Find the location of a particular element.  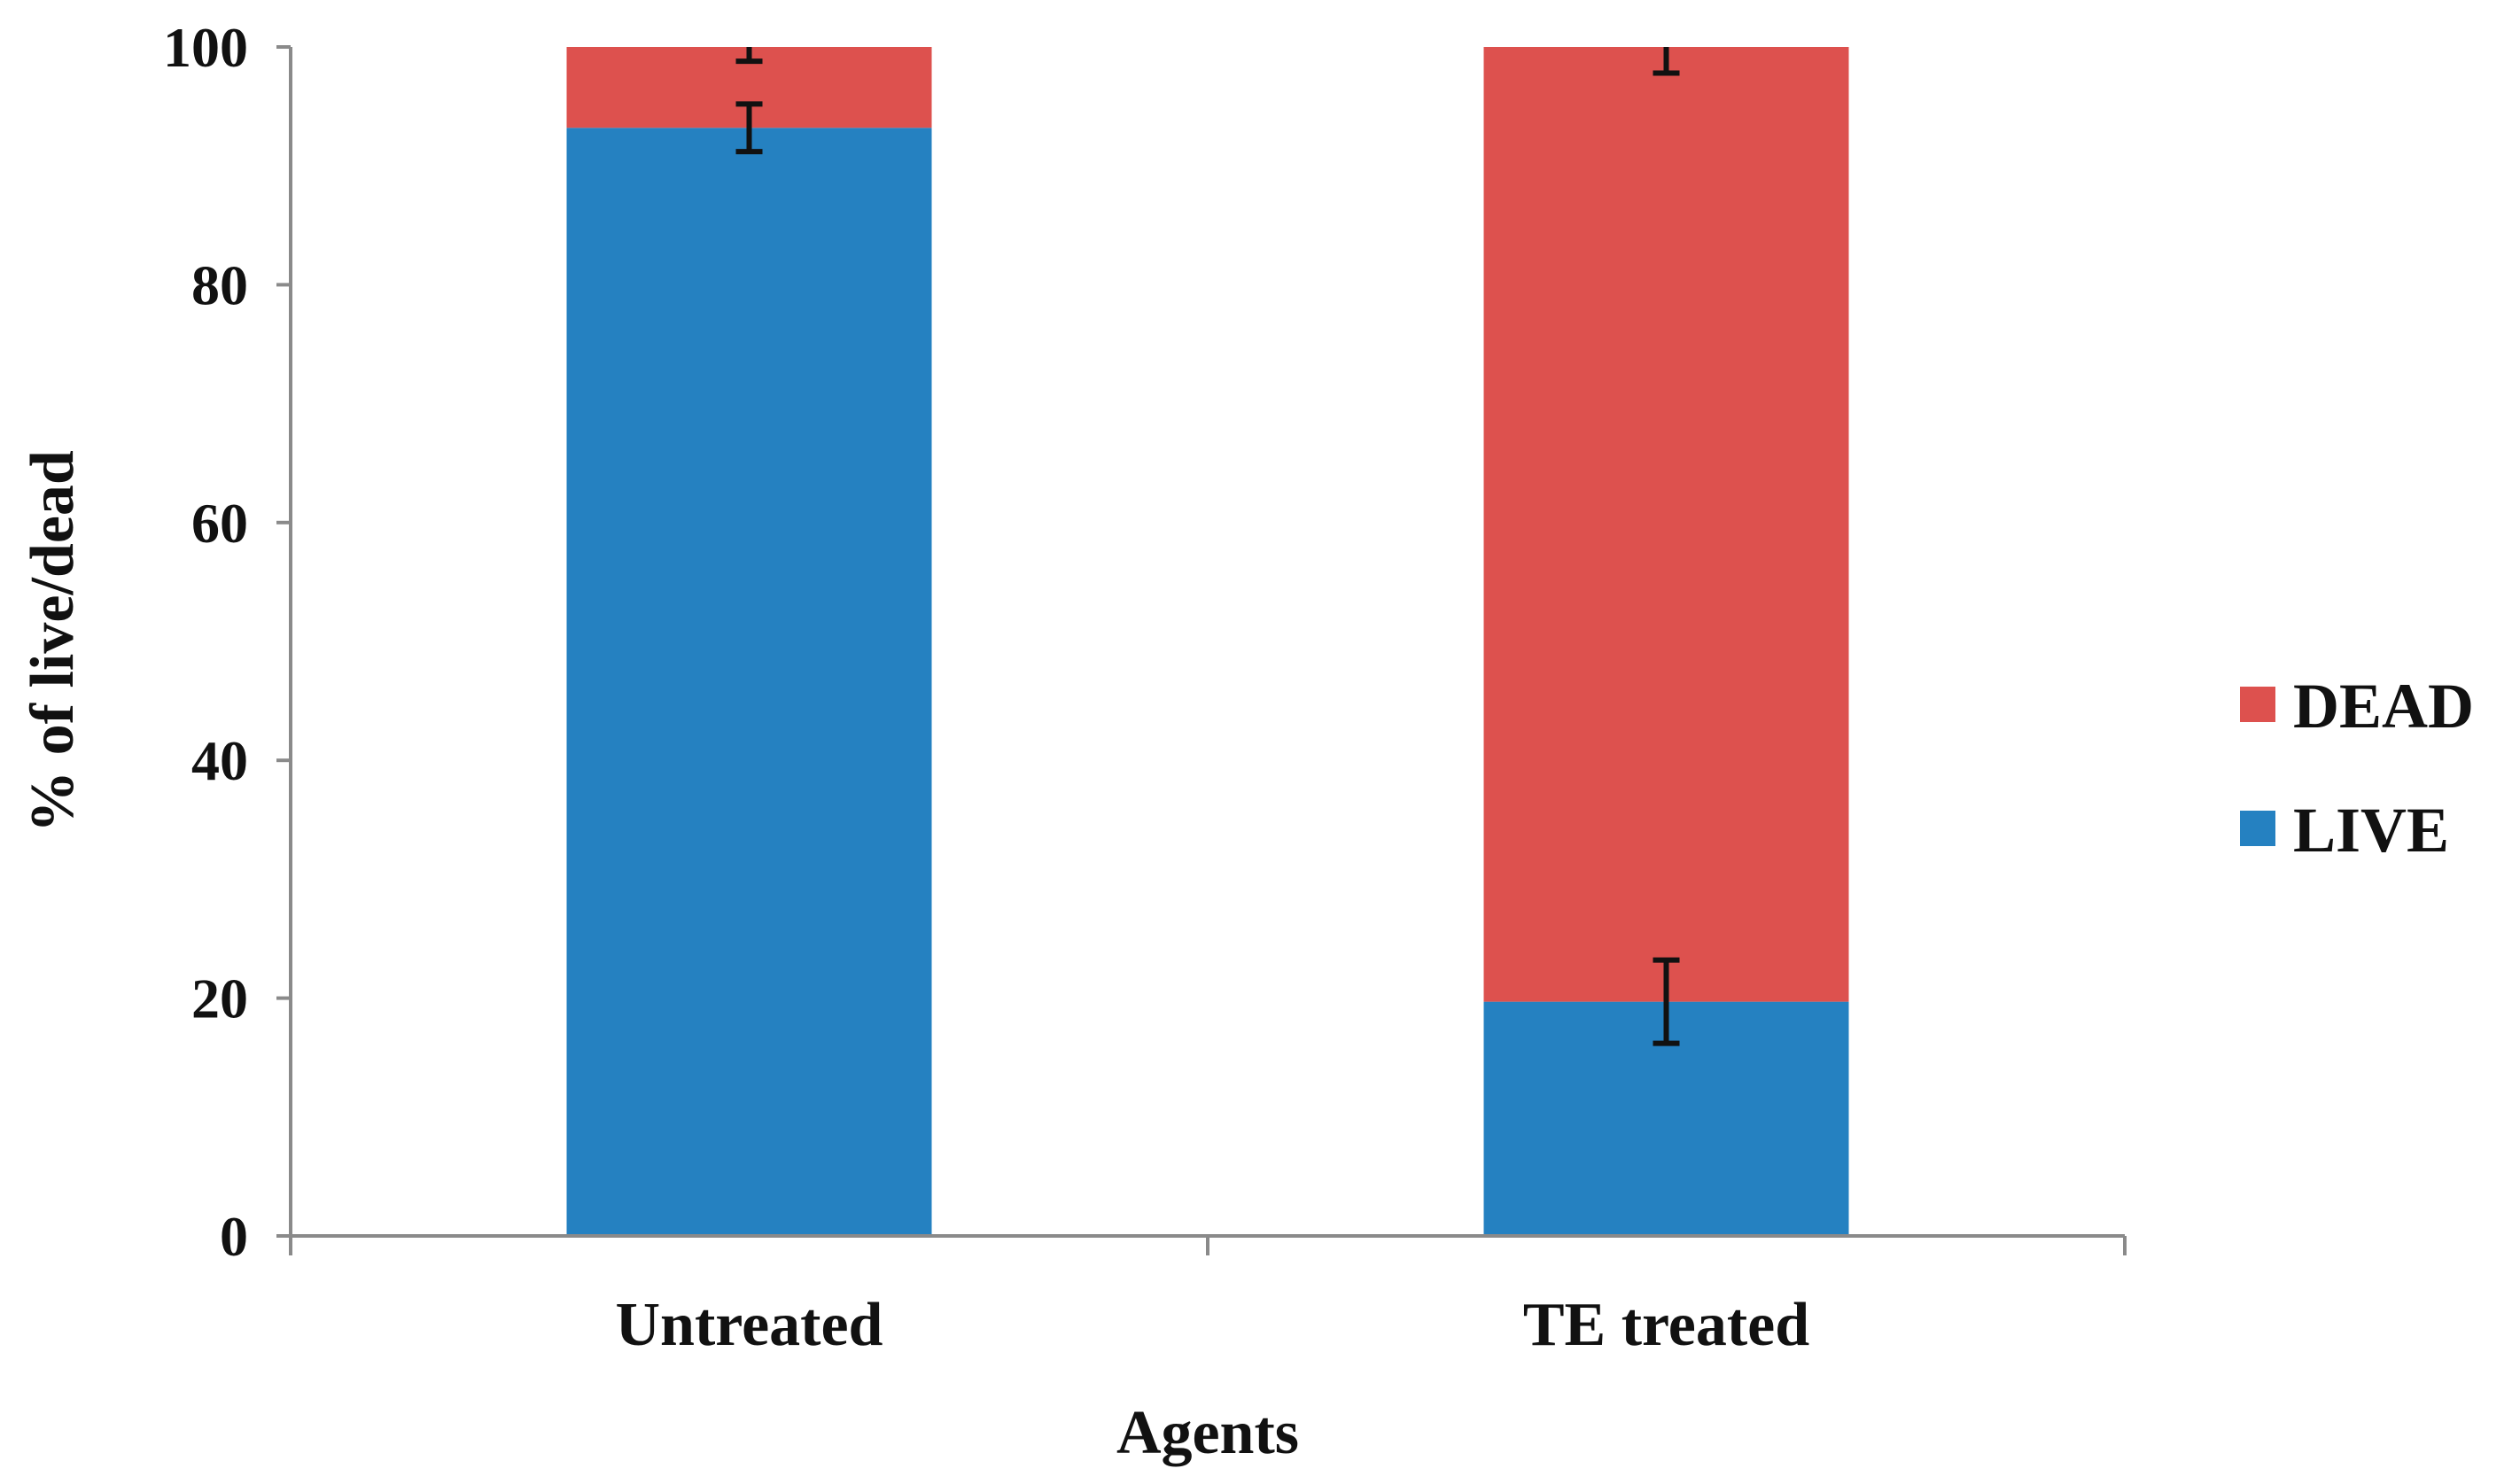

x-category-label-te-treated: TE treated is located at coordinates (1666, 1325).